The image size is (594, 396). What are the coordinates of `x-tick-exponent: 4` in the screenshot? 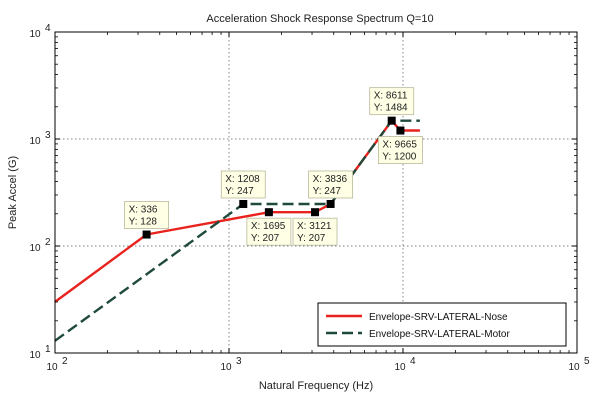 It's located at (413, 361).